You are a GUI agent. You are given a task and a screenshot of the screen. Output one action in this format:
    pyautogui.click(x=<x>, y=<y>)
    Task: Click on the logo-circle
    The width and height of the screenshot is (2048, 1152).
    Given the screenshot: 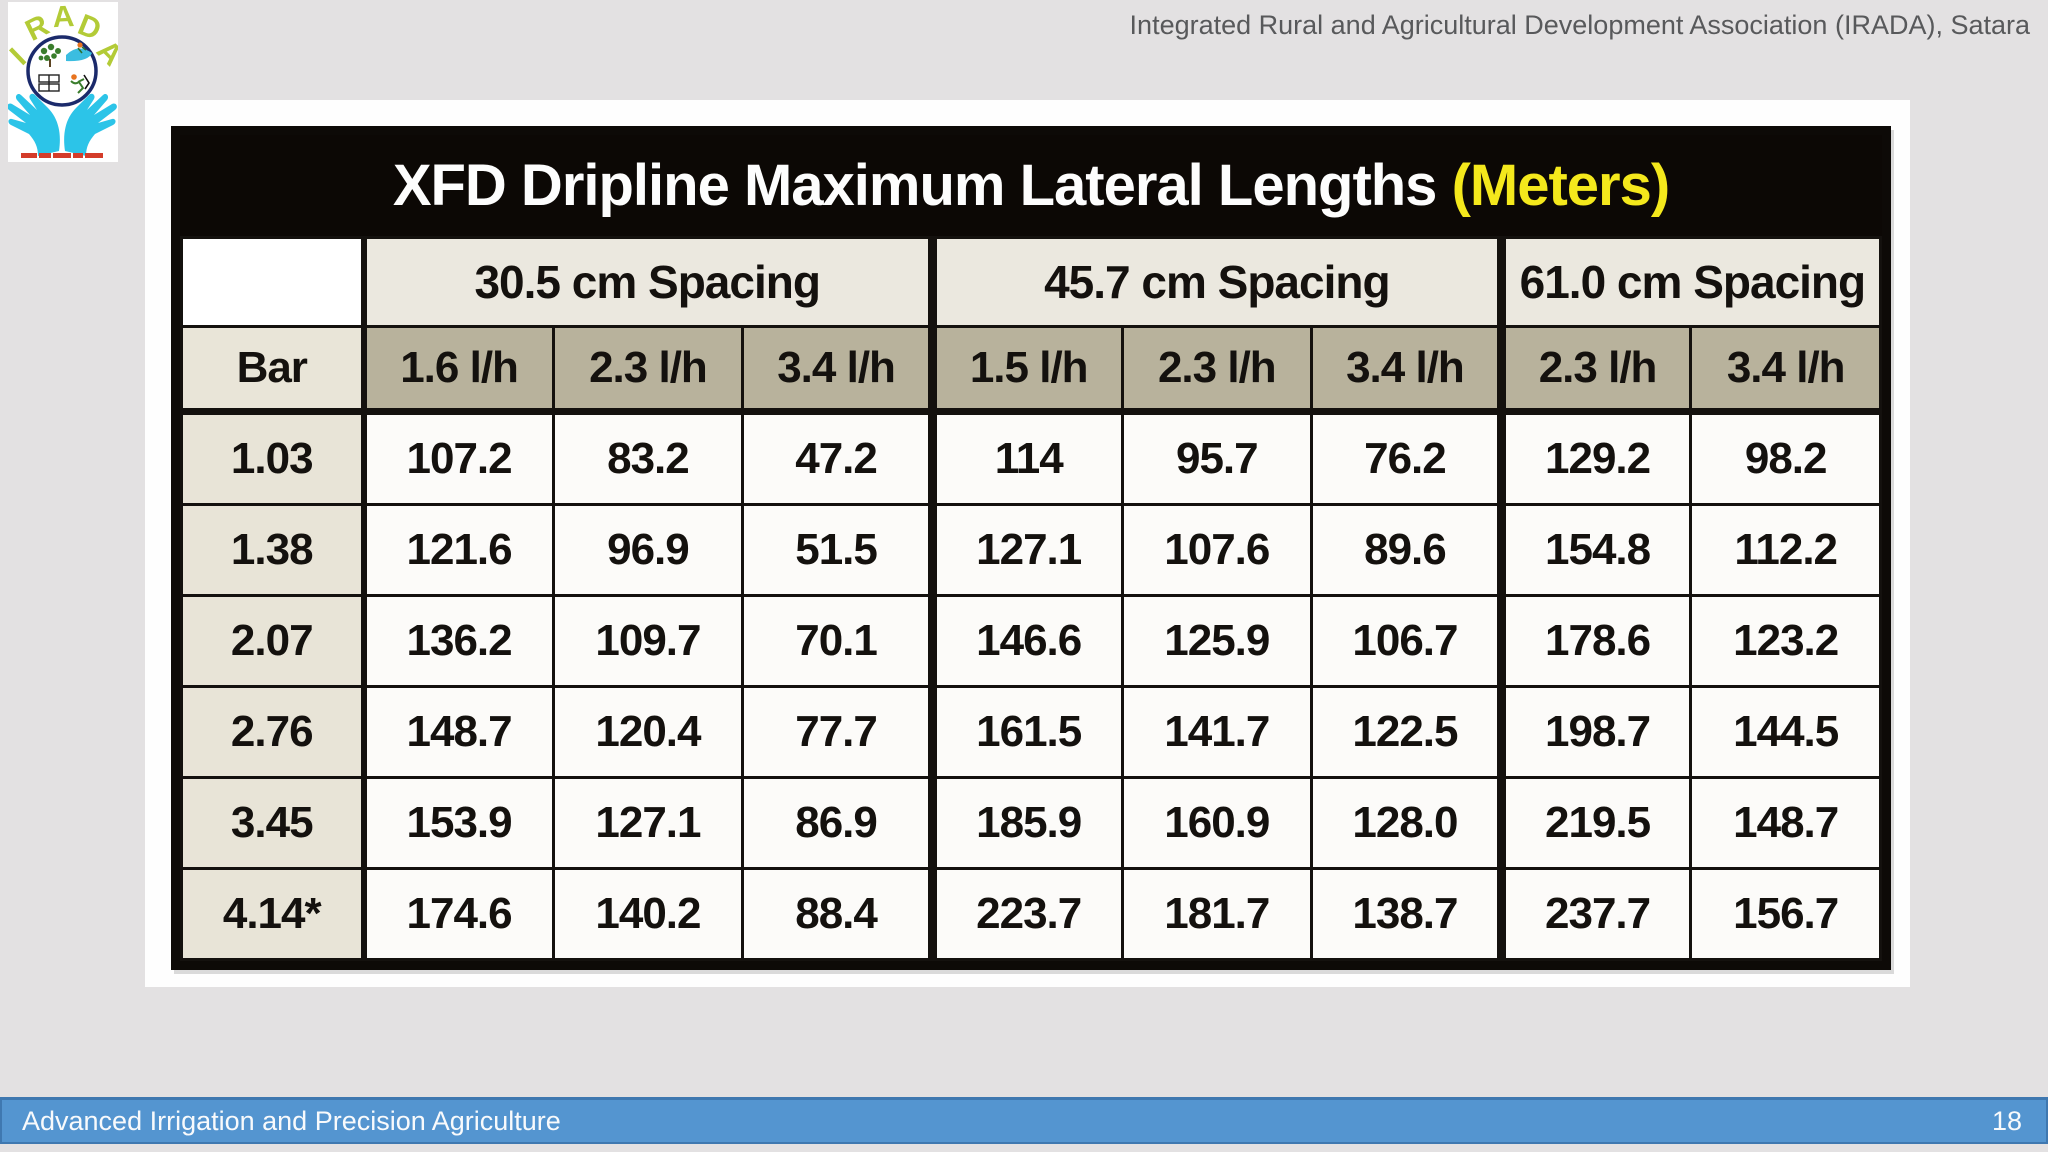 What is the action you would take?
    pyautogui.click(x=62, y=71)
    